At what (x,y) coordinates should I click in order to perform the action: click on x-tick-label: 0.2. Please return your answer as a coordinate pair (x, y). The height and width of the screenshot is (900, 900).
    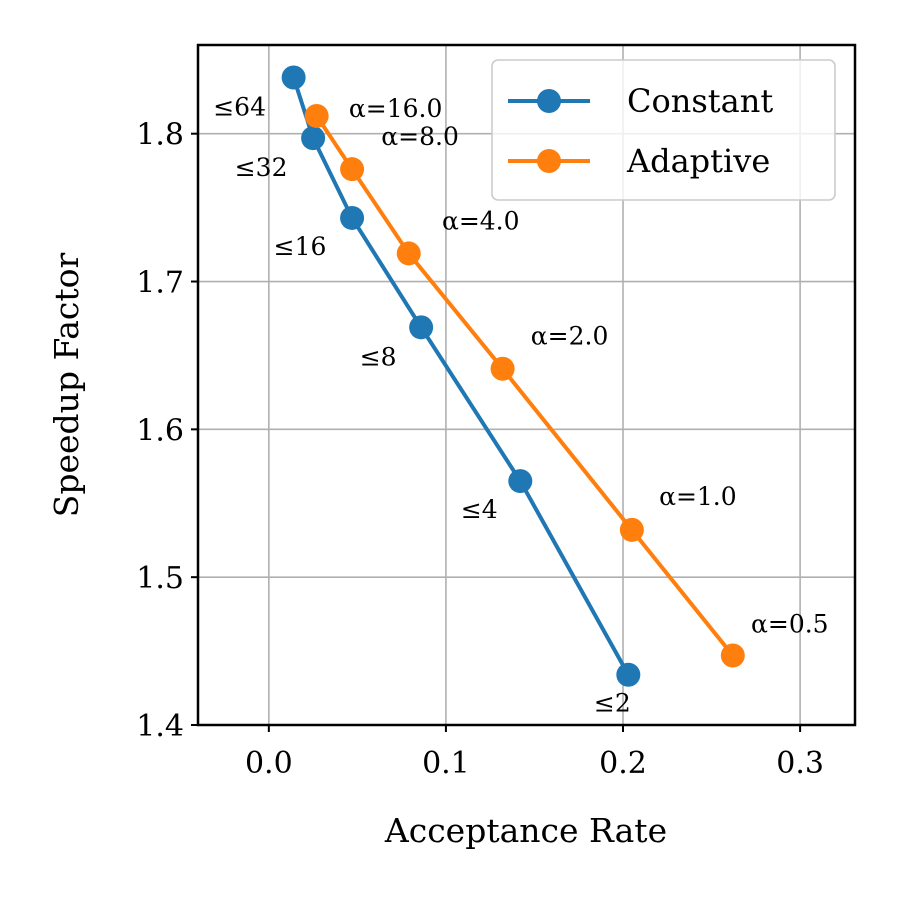
    Looking at the image, I should click on (623, 763).